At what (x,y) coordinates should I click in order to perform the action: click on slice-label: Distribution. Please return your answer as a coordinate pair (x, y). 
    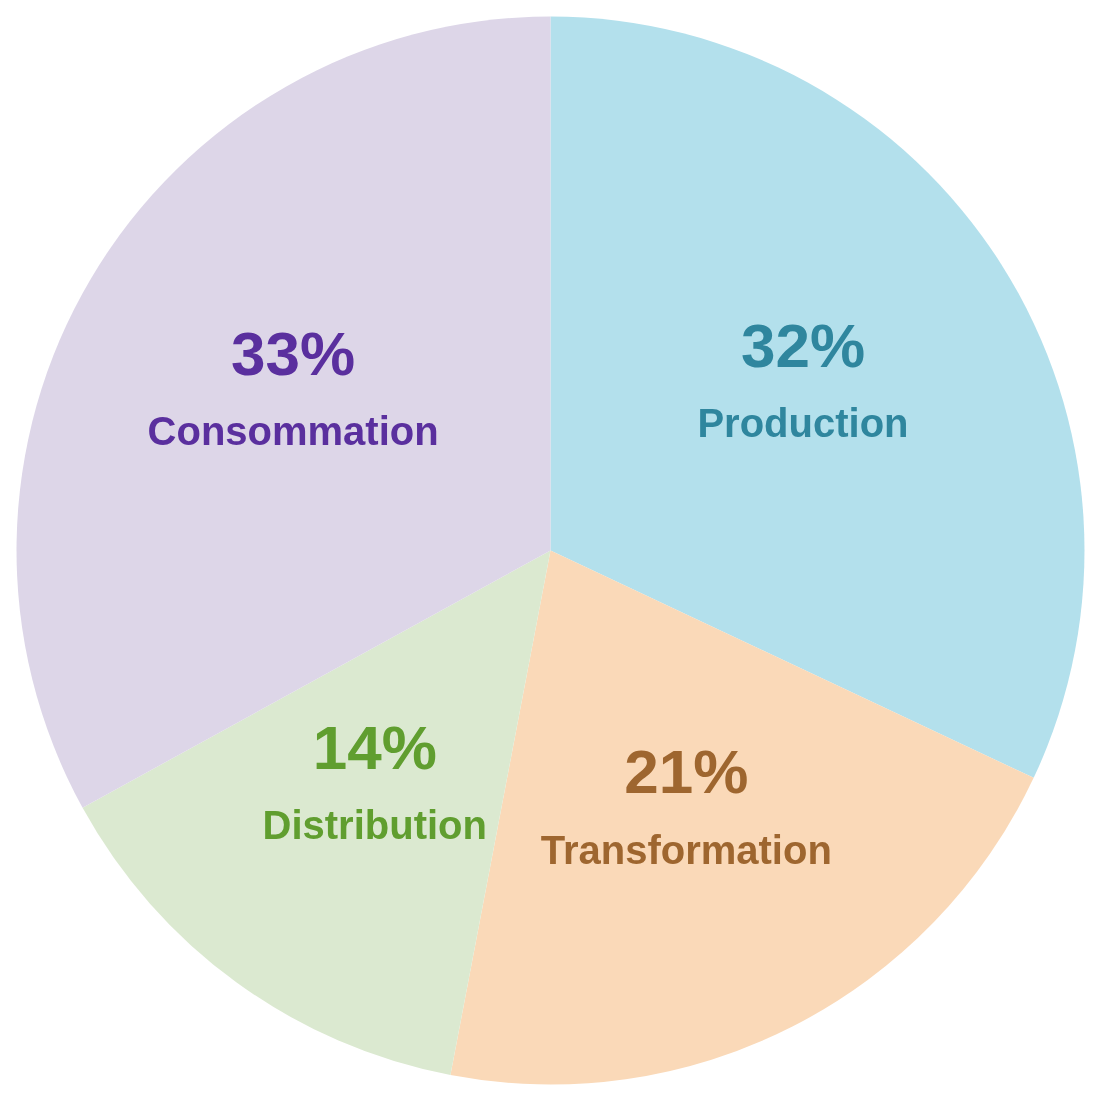
    Looking at the image, I should click on (374, 825).